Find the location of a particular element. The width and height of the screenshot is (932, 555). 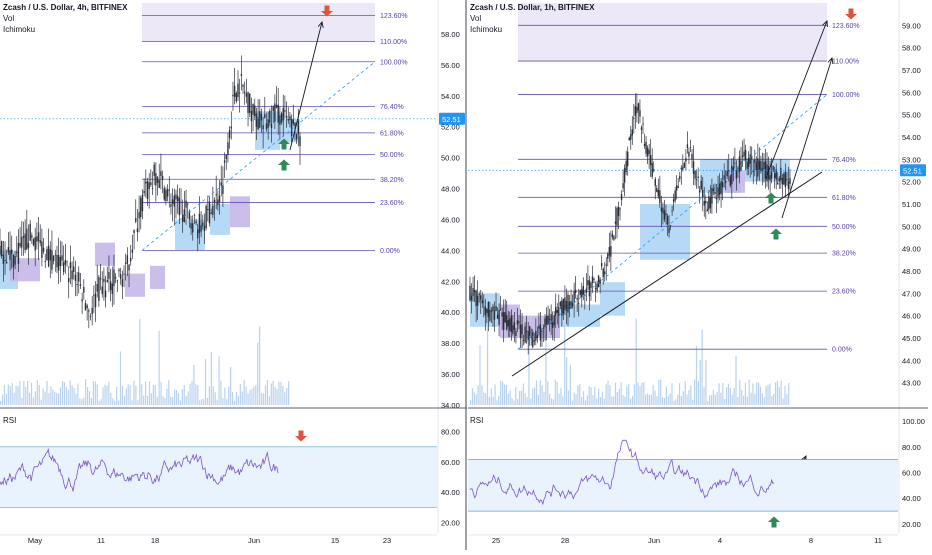

cloud-segment is located at coordinates (612, 299).